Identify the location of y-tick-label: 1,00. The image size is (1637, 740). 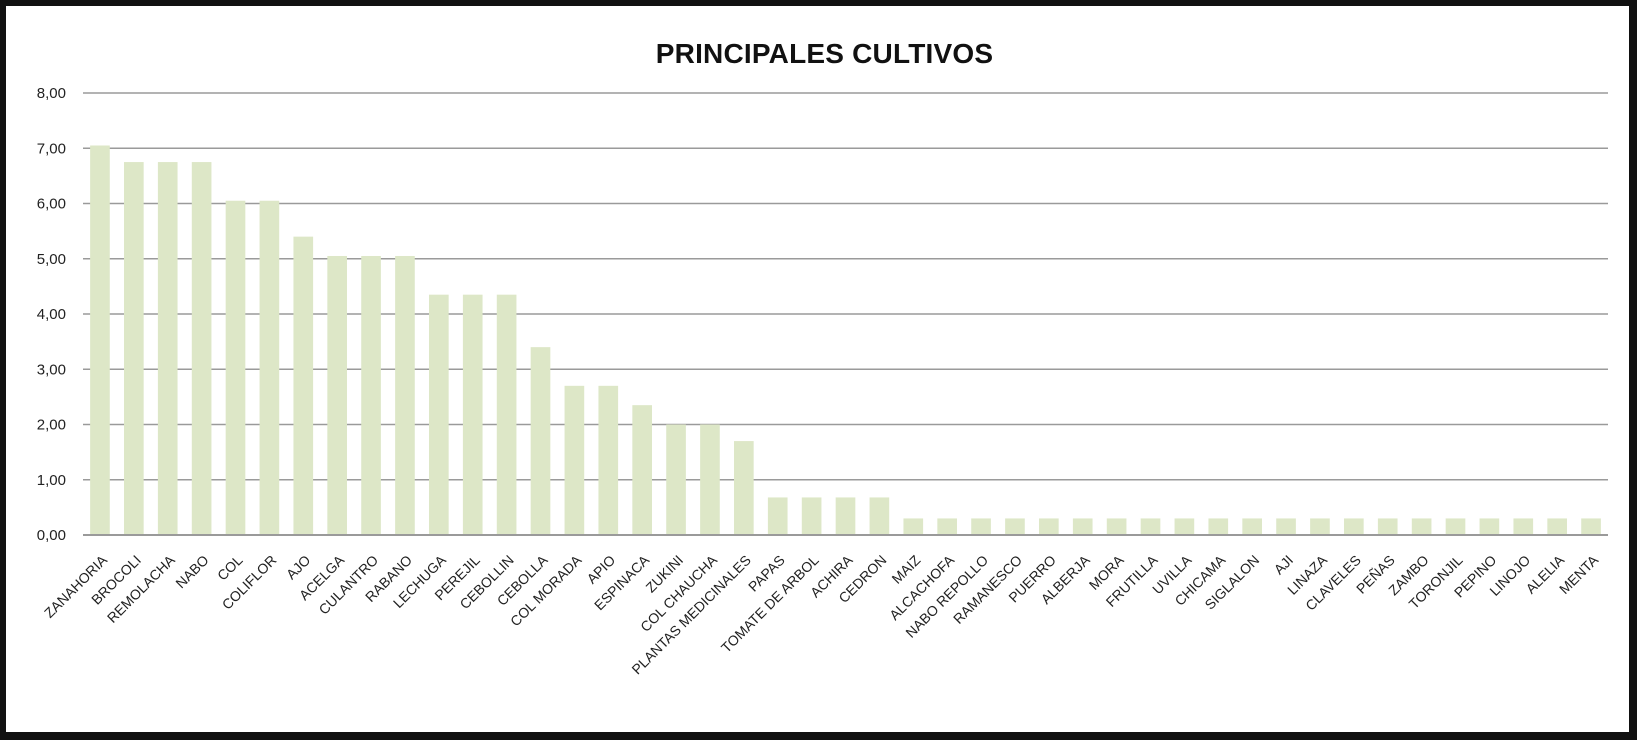
(51, 480).